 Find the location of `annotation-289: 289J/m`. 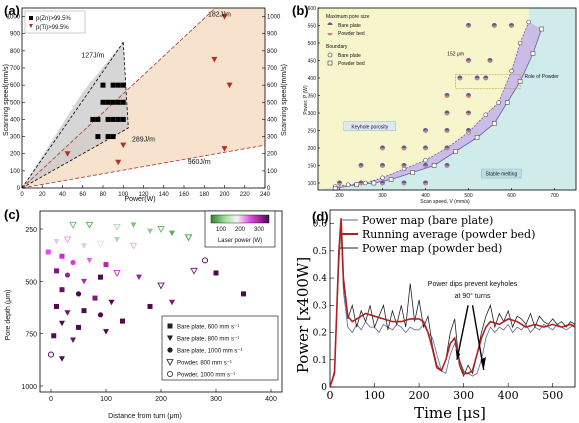

annotation-289: 289J/m is located at coordinates (143, 140).